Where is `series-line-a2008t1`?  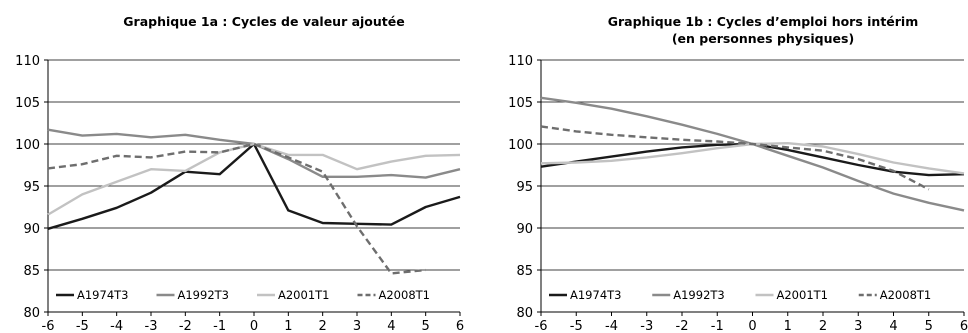
series-line-a2008t1 is located at coordinates (735, 158).